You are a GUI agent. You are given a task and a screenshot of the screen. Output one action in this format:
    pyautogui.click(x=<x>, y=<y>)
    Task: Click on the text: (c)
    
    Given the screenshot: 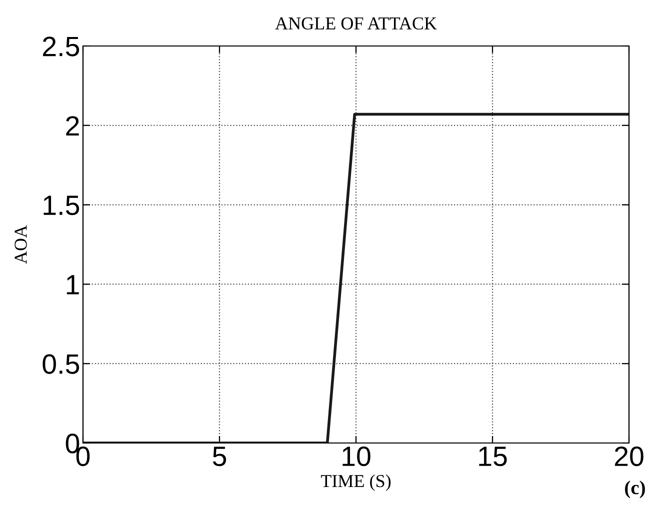 What is the action you would take?
    pyautogui.click(x=635, y=489)
    